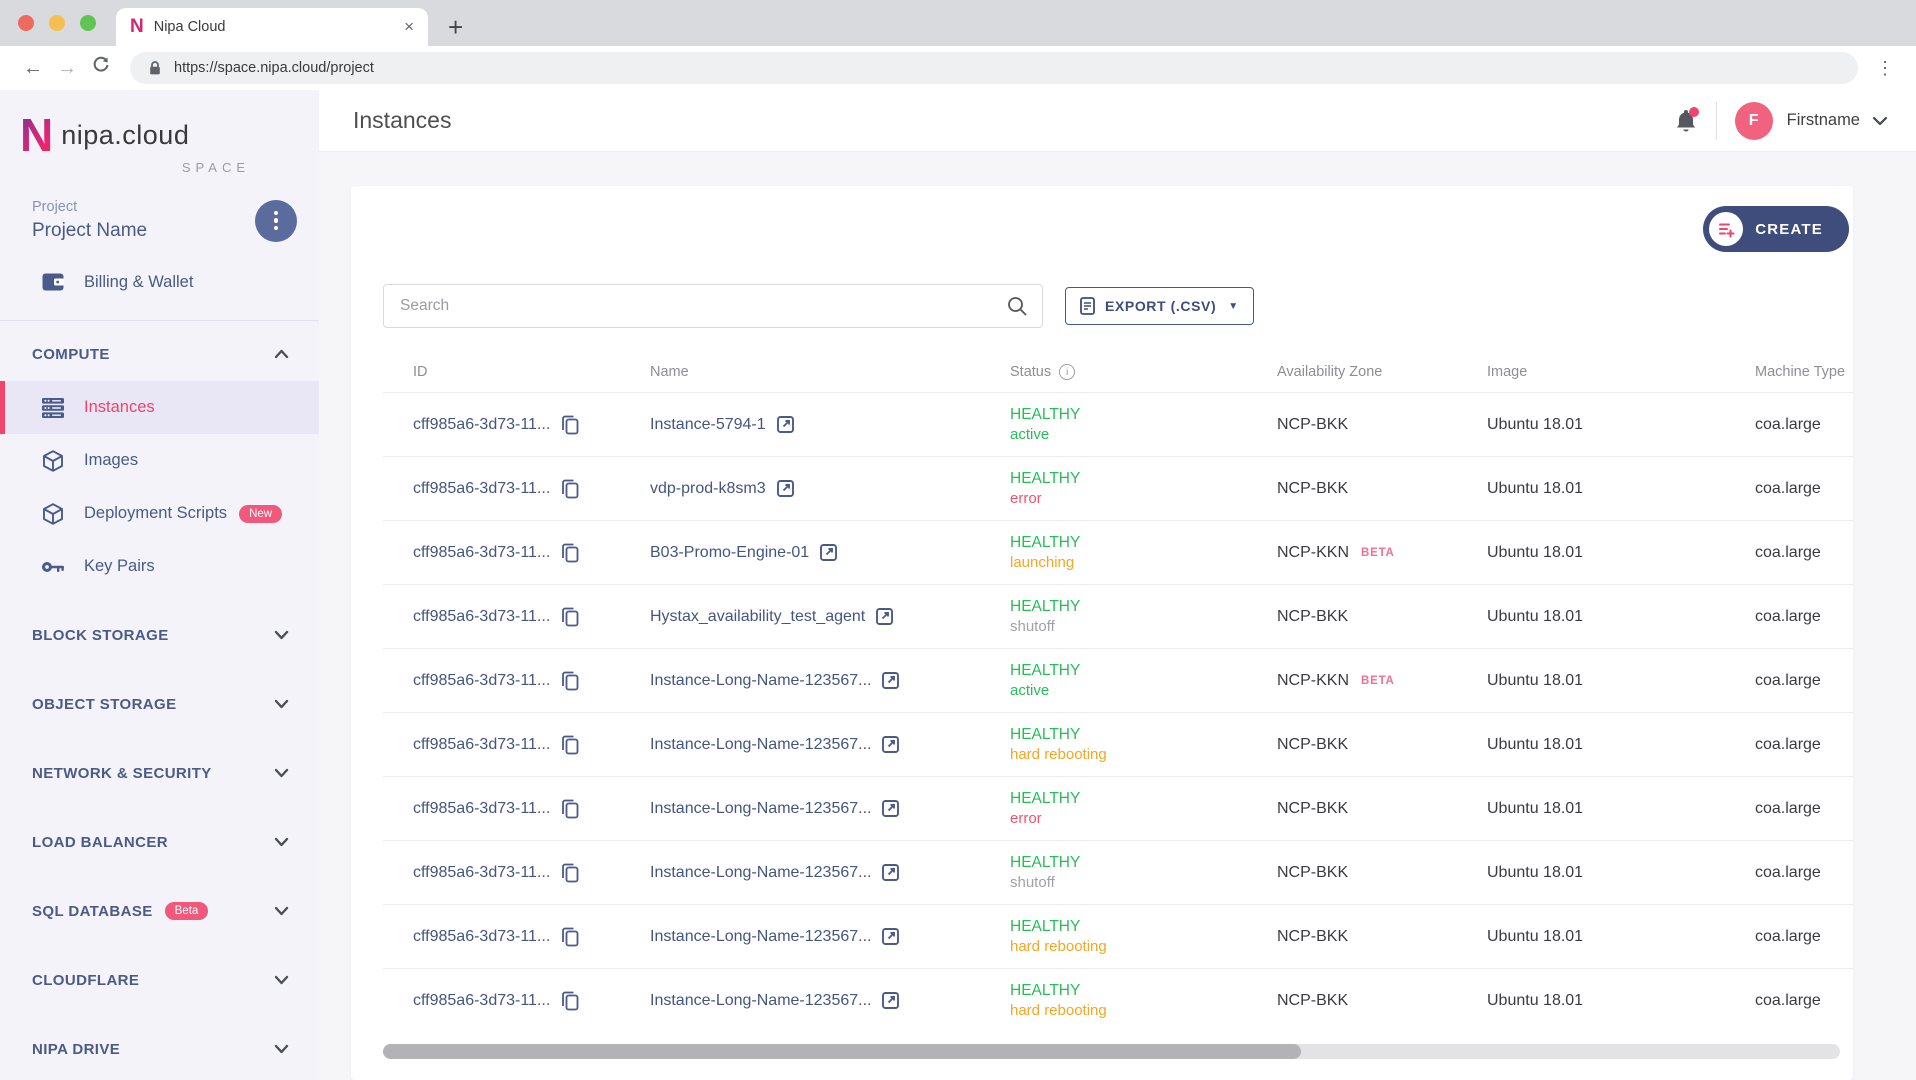 The width and height of the screenshot is (1916, 1080). I want to click on sidebar-item-instances: Instances, so click(159, 407).